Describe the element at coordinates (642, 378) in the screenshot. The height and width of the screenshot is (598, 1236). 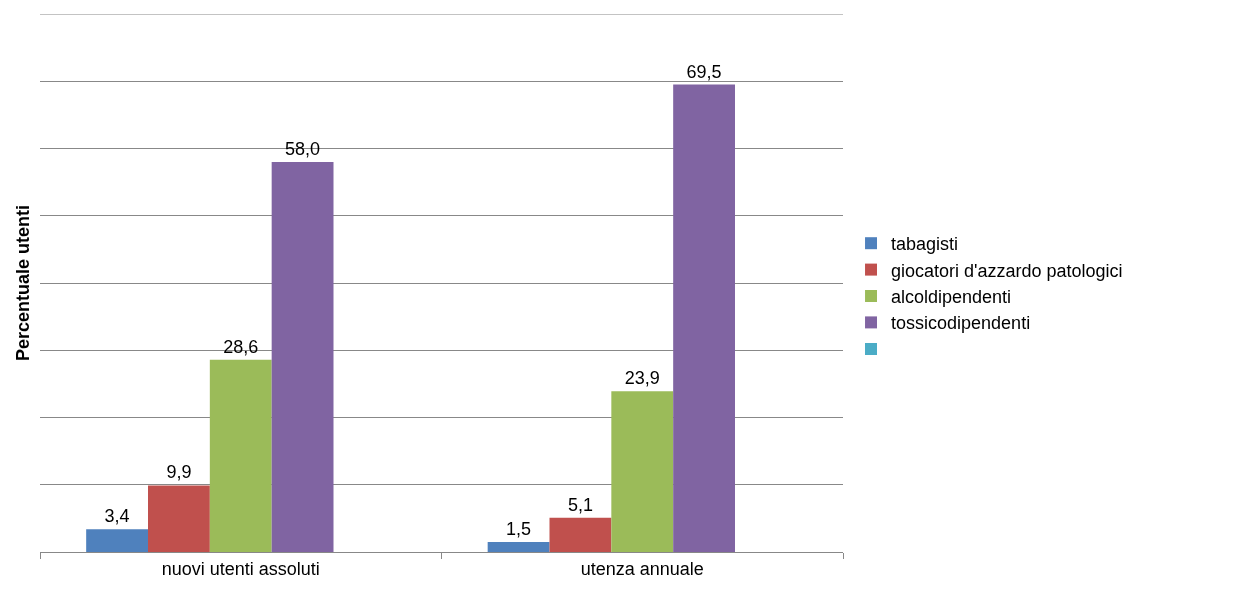
I see `data-label: 23,9` at that location.